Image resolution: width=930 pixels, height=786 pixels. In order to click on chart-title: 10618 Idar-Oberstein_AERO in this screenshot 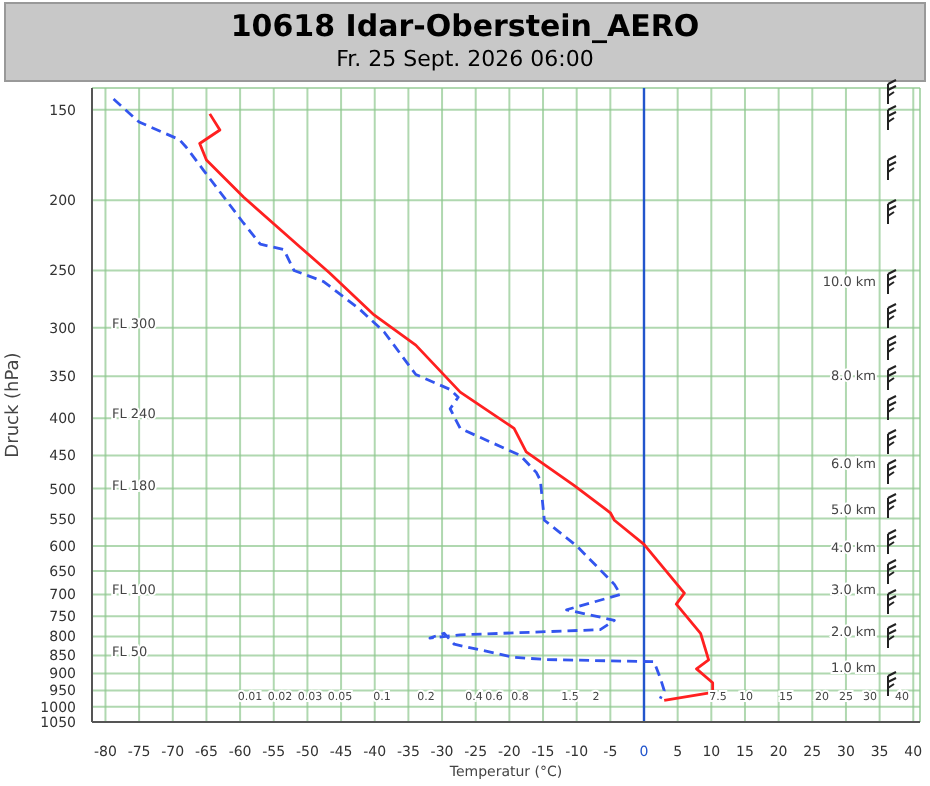, I will do `click(465, 27)`.